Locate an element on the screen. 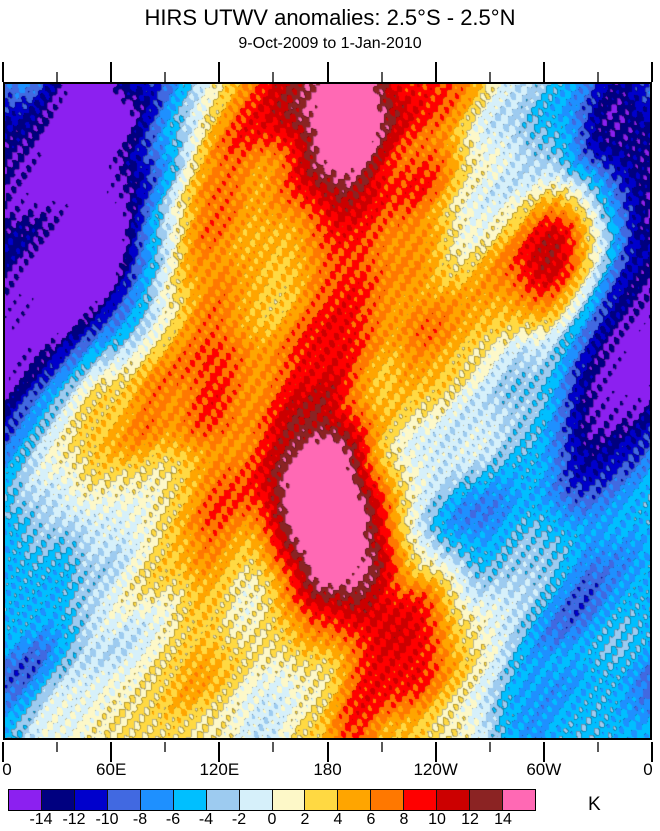 This screenshot has width=660, height=831. top-axis-ticks is located at coordinates (330, 72).